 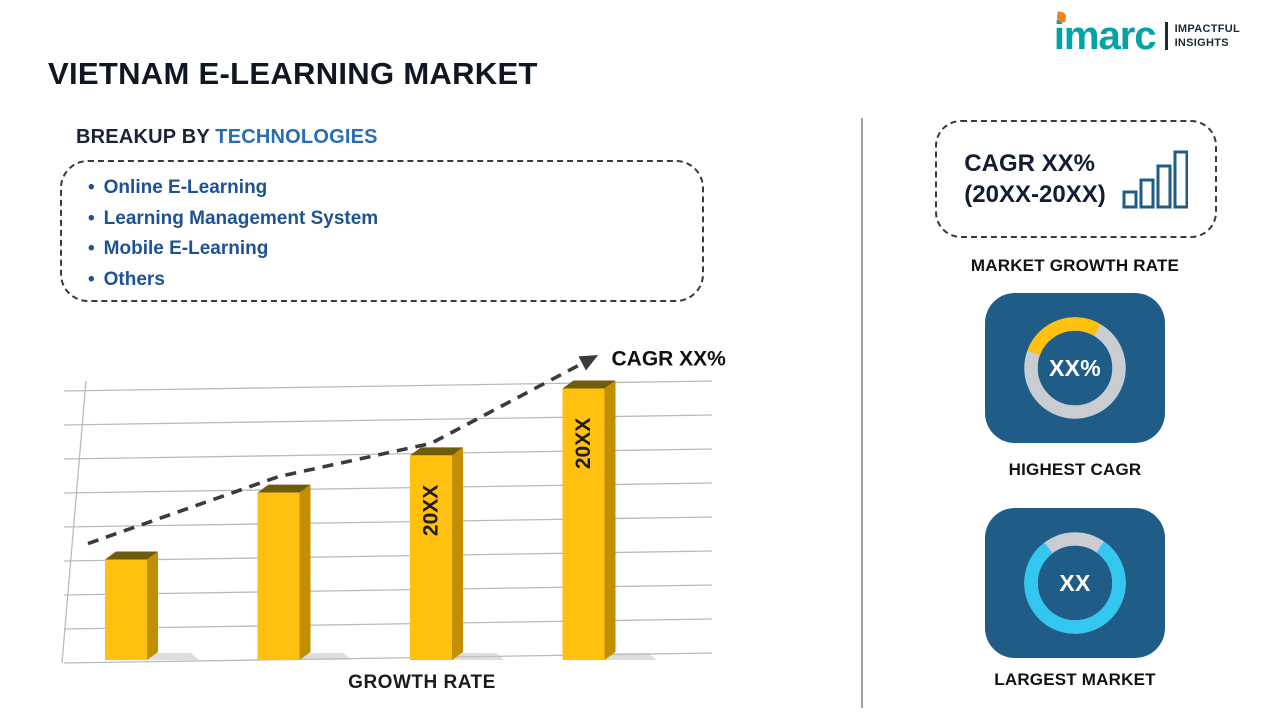 What do you see at coordinates (395, 219) in the screenshot?
I see `list-item: • Learning Management System` at bounding box center [395, 219].